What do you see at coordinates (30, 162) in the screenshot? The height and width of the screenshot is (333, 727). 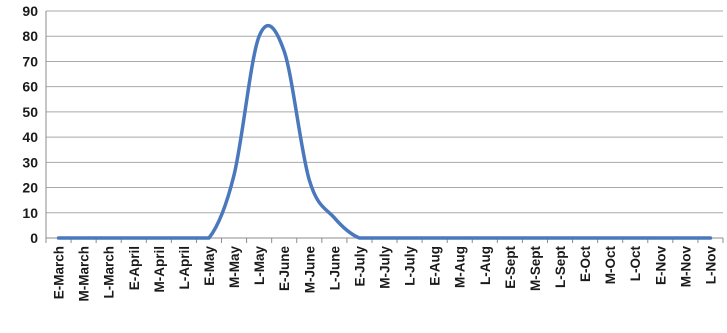 I see `y-tick-label: 30` at bounding box center [30, 162].